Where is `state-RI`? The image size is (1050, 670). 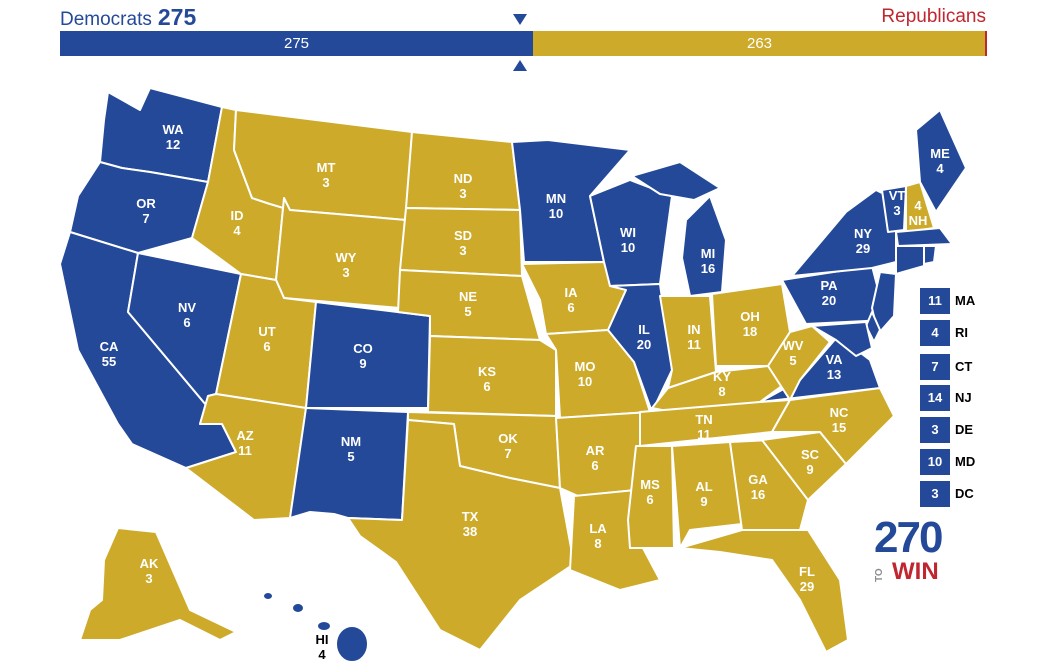
state-RI is located at coordinates (930, 255).